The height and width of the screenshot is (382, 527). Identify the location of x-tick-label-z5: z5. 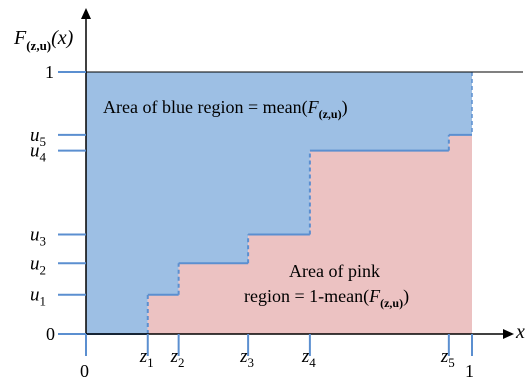
(447, 358).